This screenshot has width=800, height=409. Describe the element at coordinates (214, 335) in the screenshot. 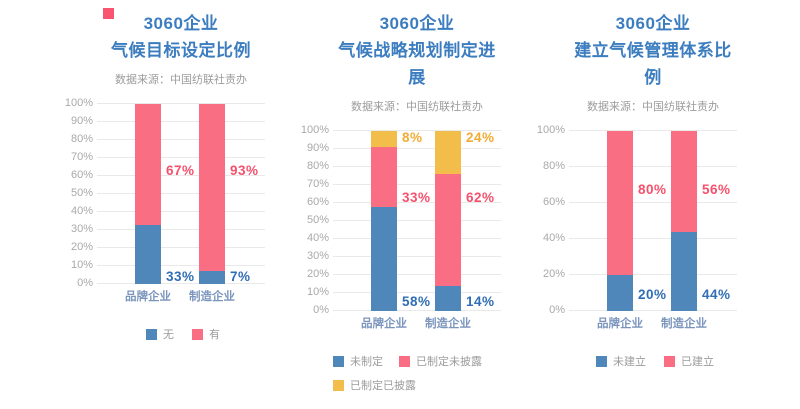

I see `legend-label: 有` at that location.